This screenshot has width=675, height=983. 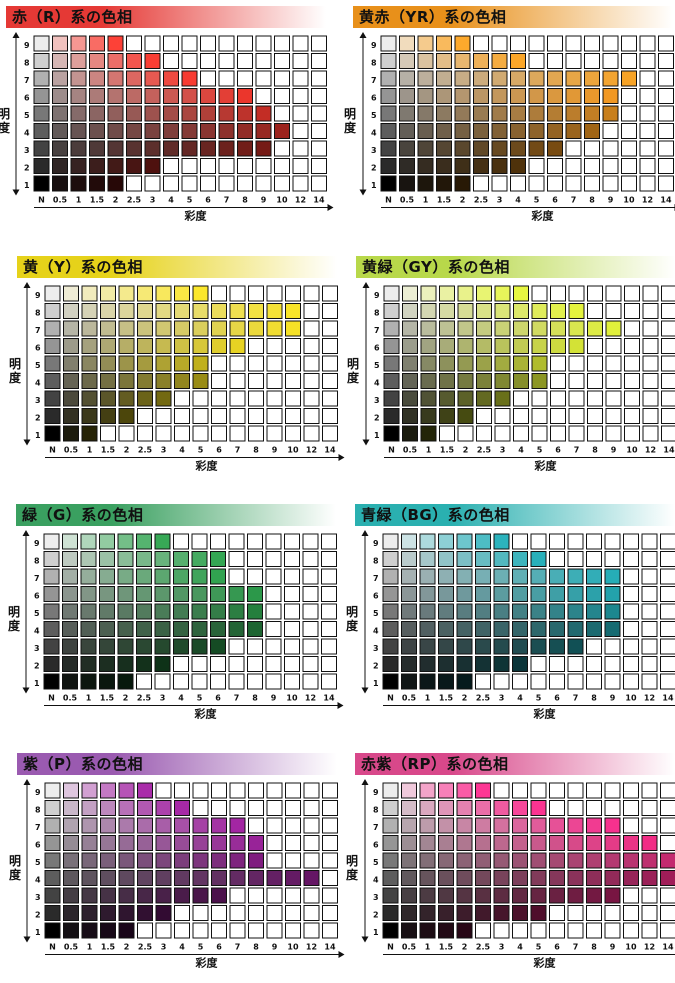 What do you see at coordinates (376, 932) in the screenshot?
I see `value-tick-label: 1` at bounding box center [376, 932].